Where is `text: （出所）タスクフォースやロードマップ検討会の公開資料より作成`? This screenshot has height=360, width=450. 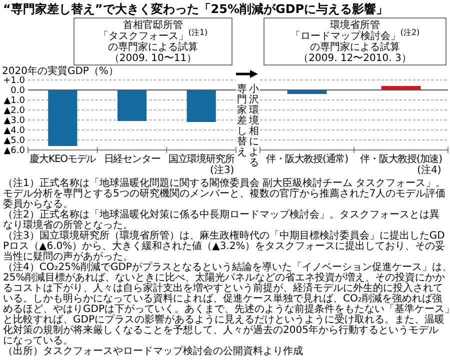 text: （出所）タスクフォースやロードマップ検討会の公開資料より作成 is located at coordinates (153, 351).